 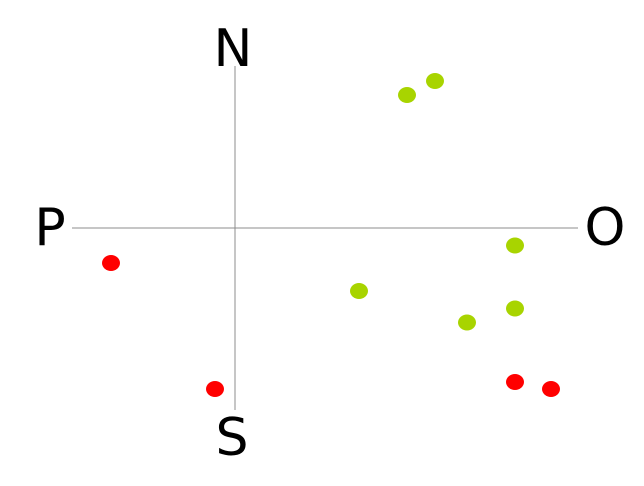 I want to click on north-label: N, so click(x=233, y=49).